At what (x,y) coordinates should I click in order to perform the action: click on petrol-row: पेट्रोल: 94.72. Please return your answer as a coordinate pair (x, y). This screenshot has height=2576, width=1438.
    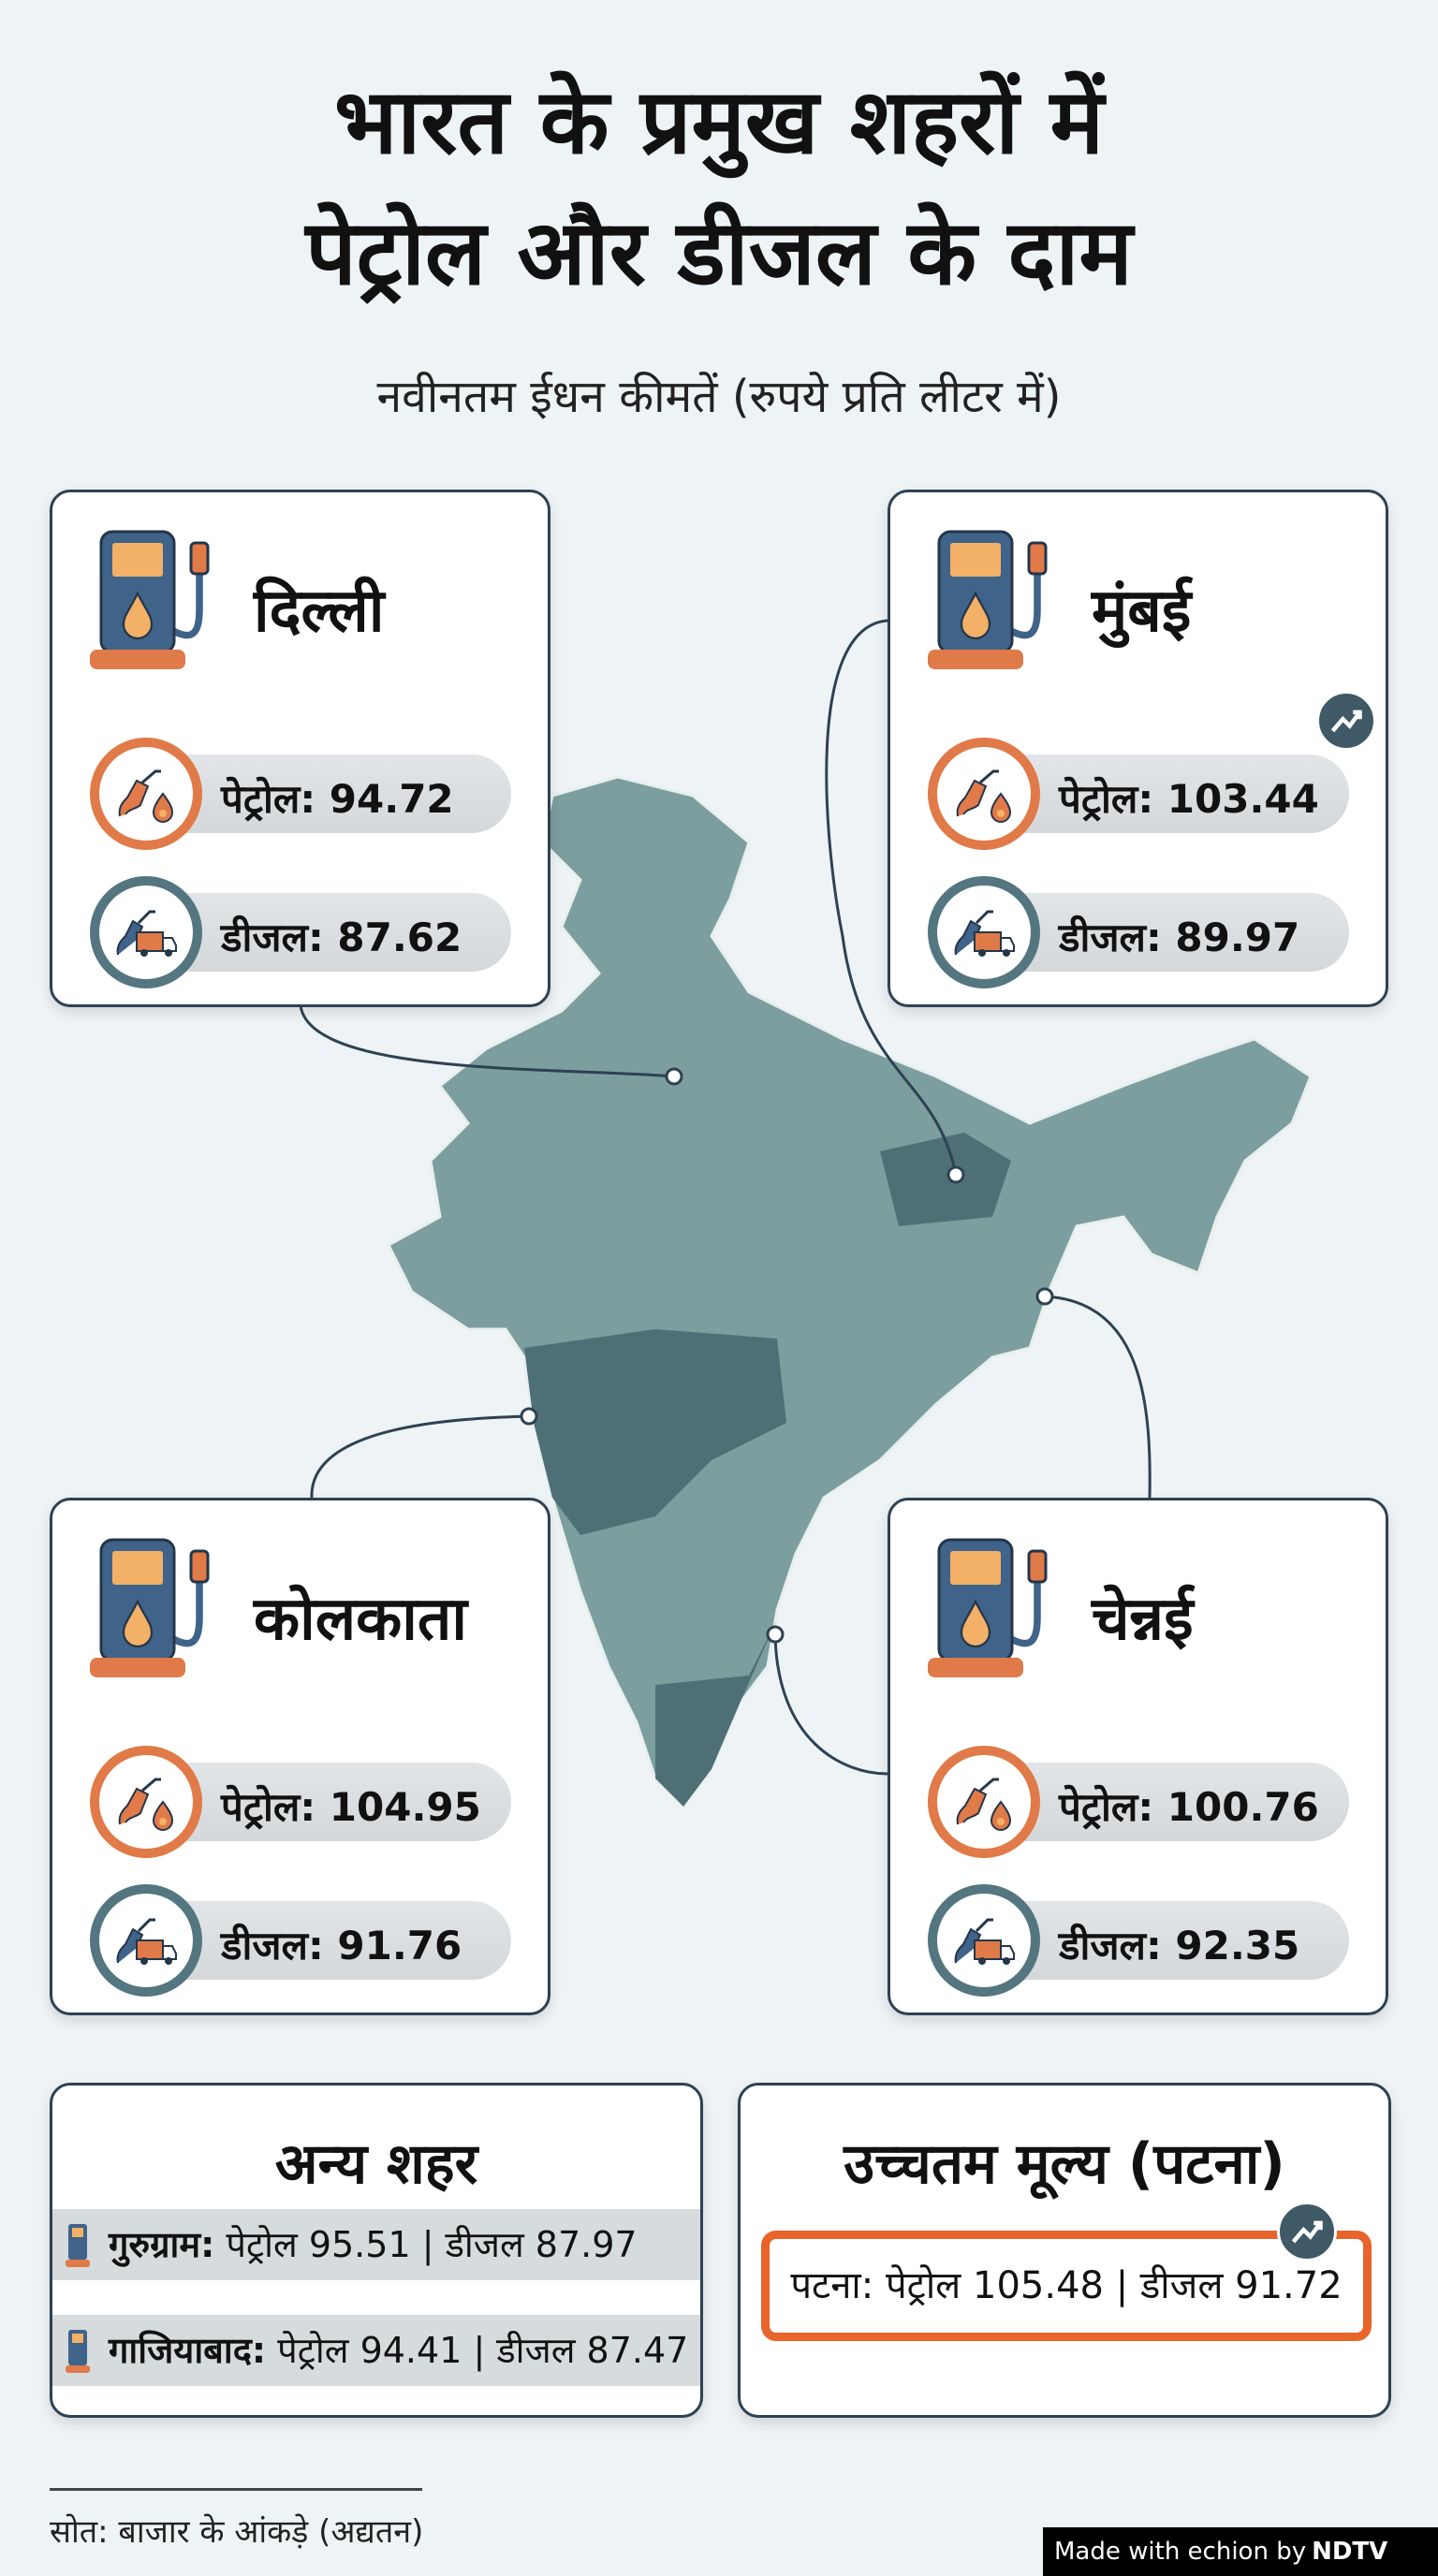
    Looking at the image, I should click on (300, 794).